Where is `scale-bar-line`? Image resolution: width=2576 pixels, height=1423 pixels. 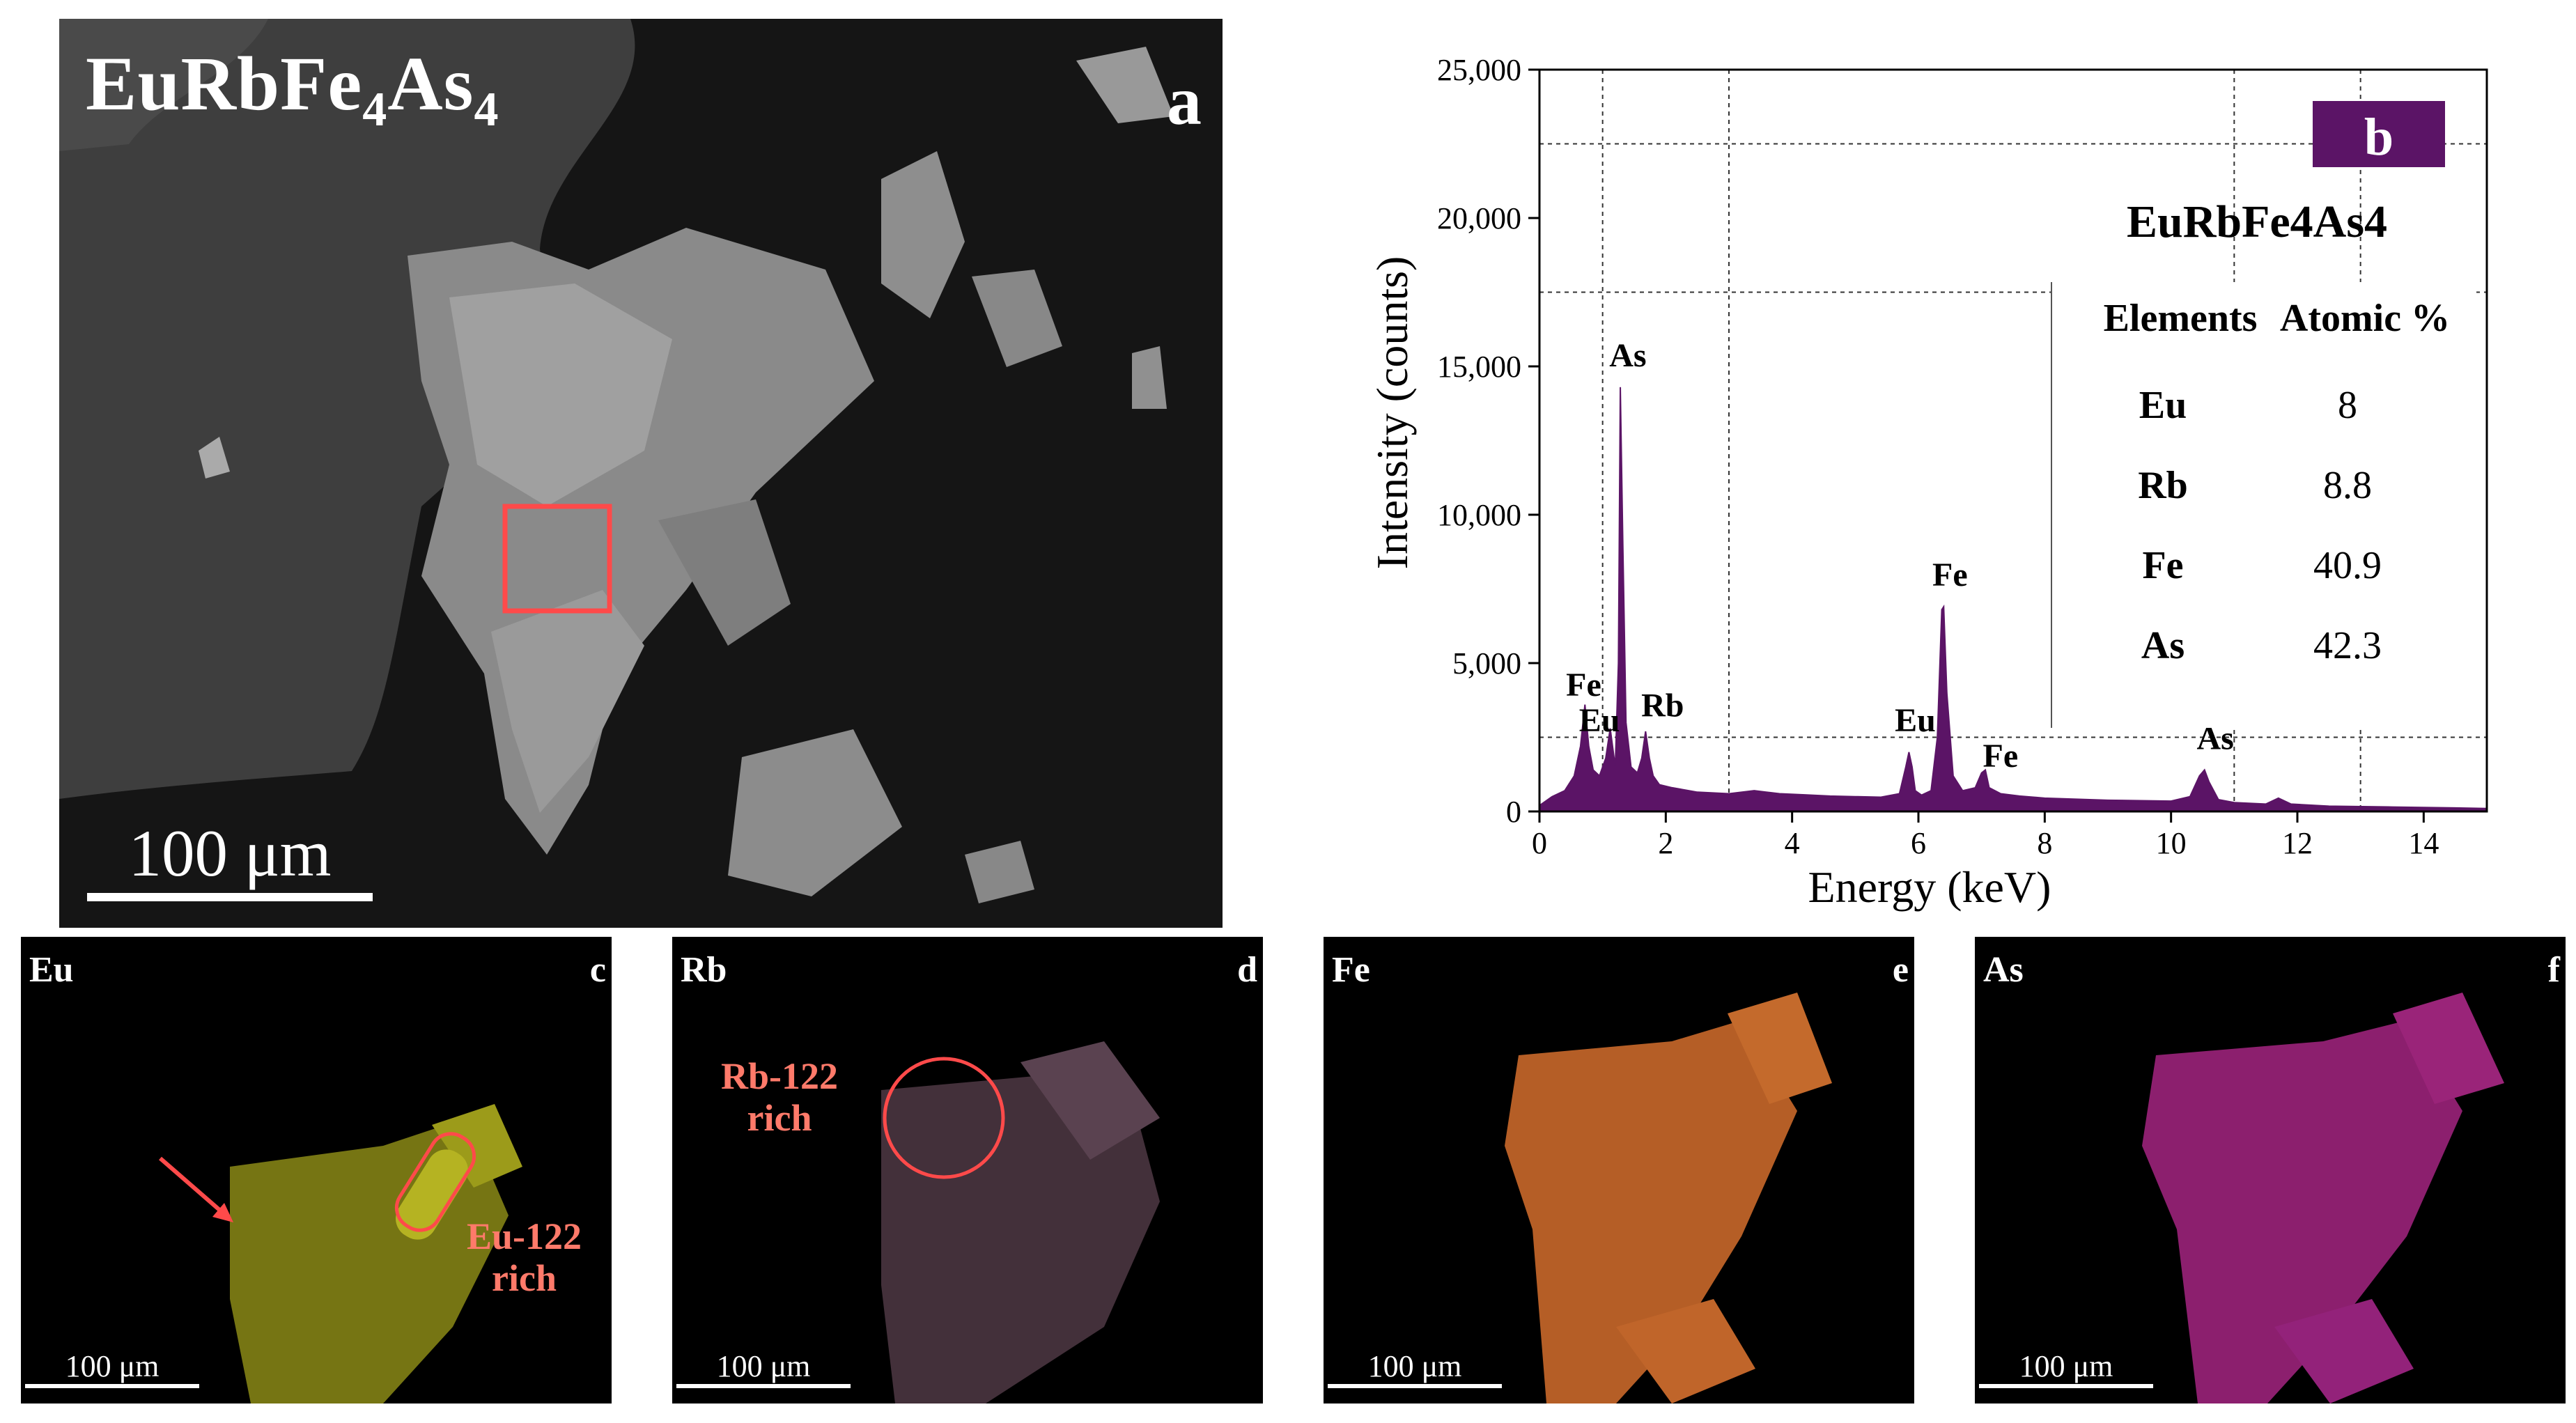 scale-bar-line is located at coordinates (230, 897).